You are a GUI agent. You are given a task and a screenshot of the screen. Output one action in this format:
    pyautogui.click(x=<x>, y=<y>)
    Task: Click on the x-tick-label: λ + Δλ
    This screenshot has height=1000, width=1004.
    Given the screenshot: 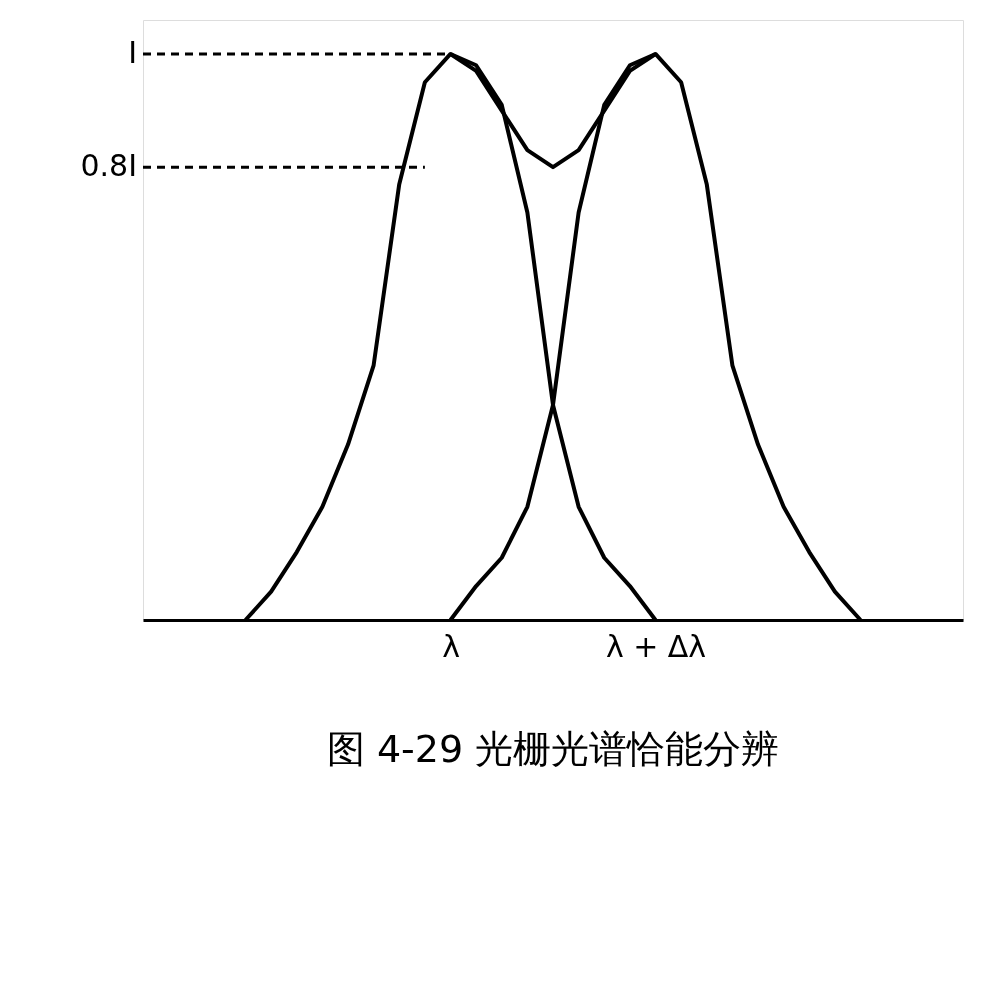 What is the action you would take?
    pyautogui.click(x=656, y=646)
    